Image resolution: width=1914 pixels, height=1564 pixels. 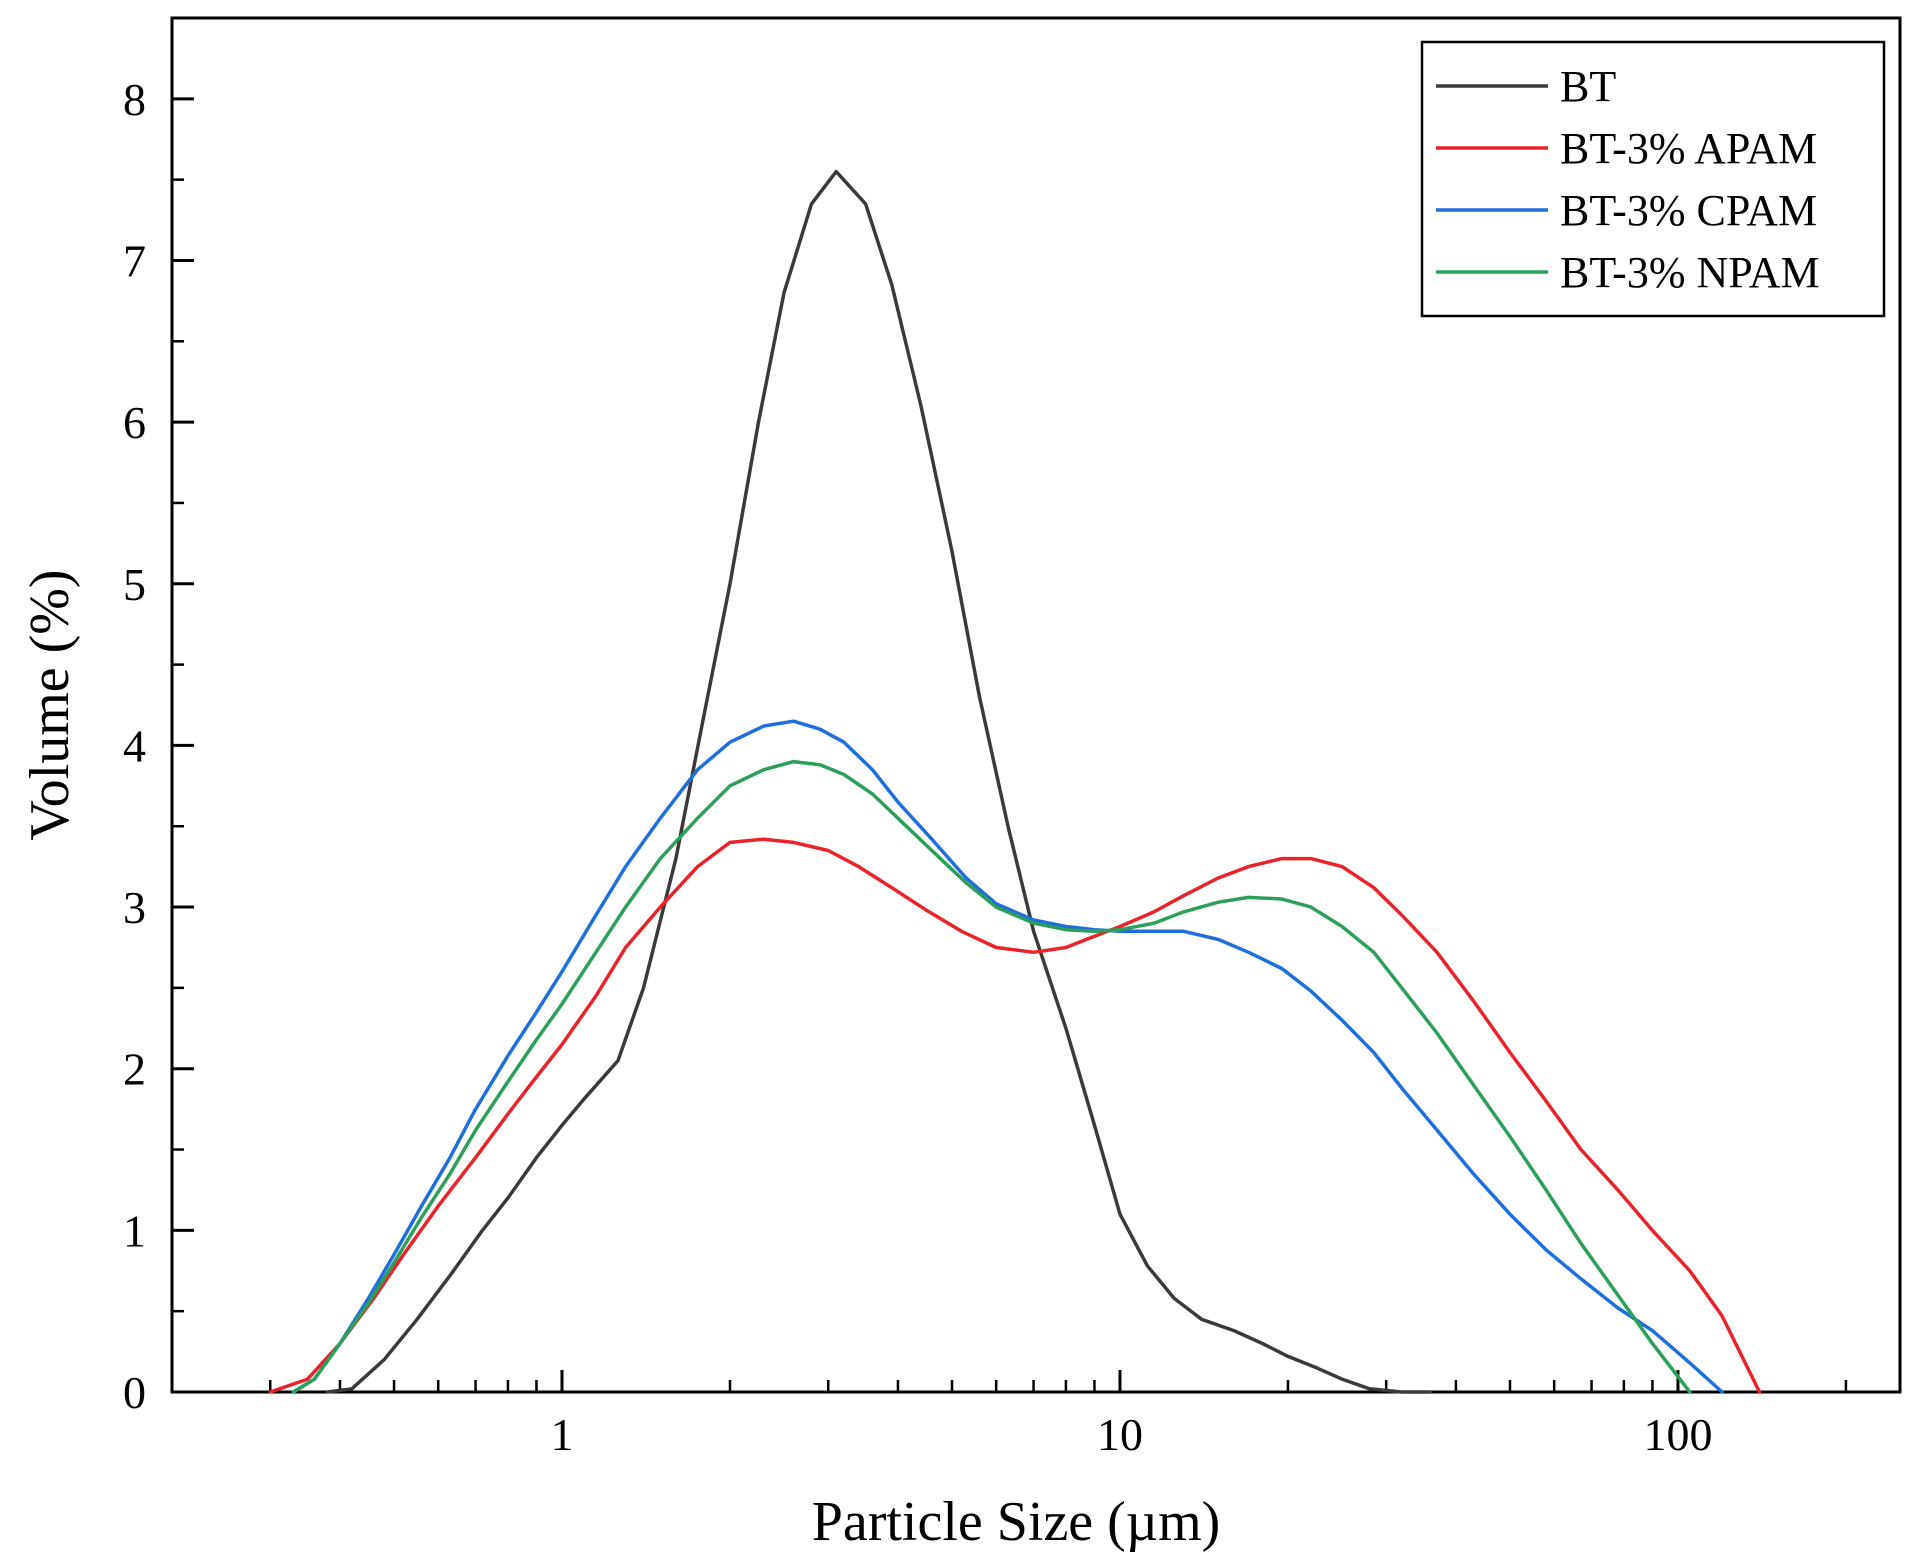 I want to click on x-tick-label: 100, so click(x=1677, y=1434).